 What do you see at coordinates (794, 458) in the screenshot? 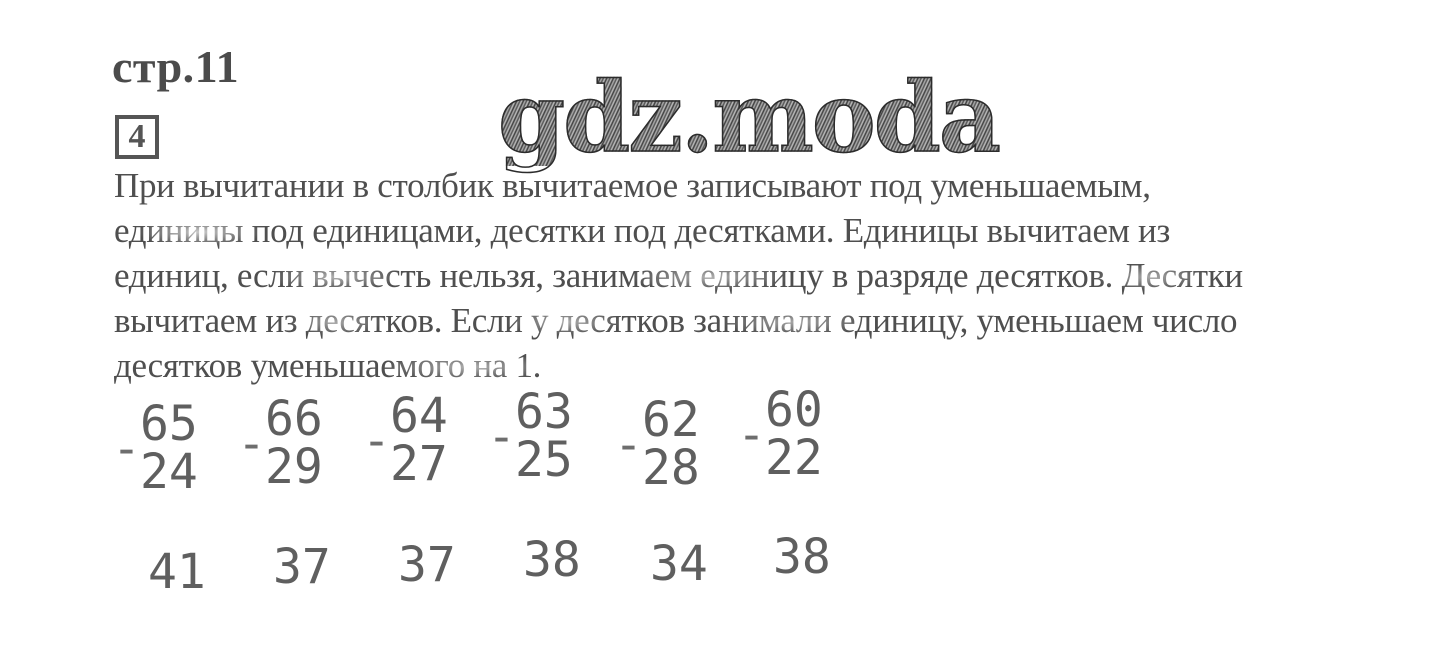
I see `subtrahend: 22` at bounding box center [794, 458].